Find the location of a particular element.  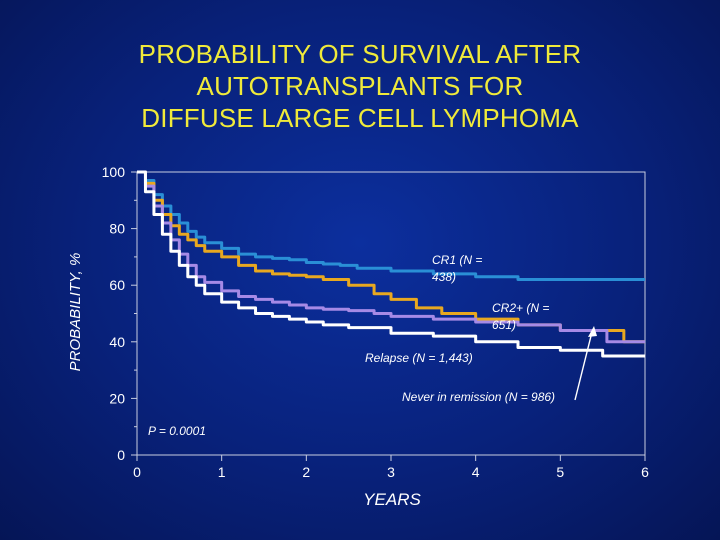

annotation-arrowhead is located at coordinates (592, 331).